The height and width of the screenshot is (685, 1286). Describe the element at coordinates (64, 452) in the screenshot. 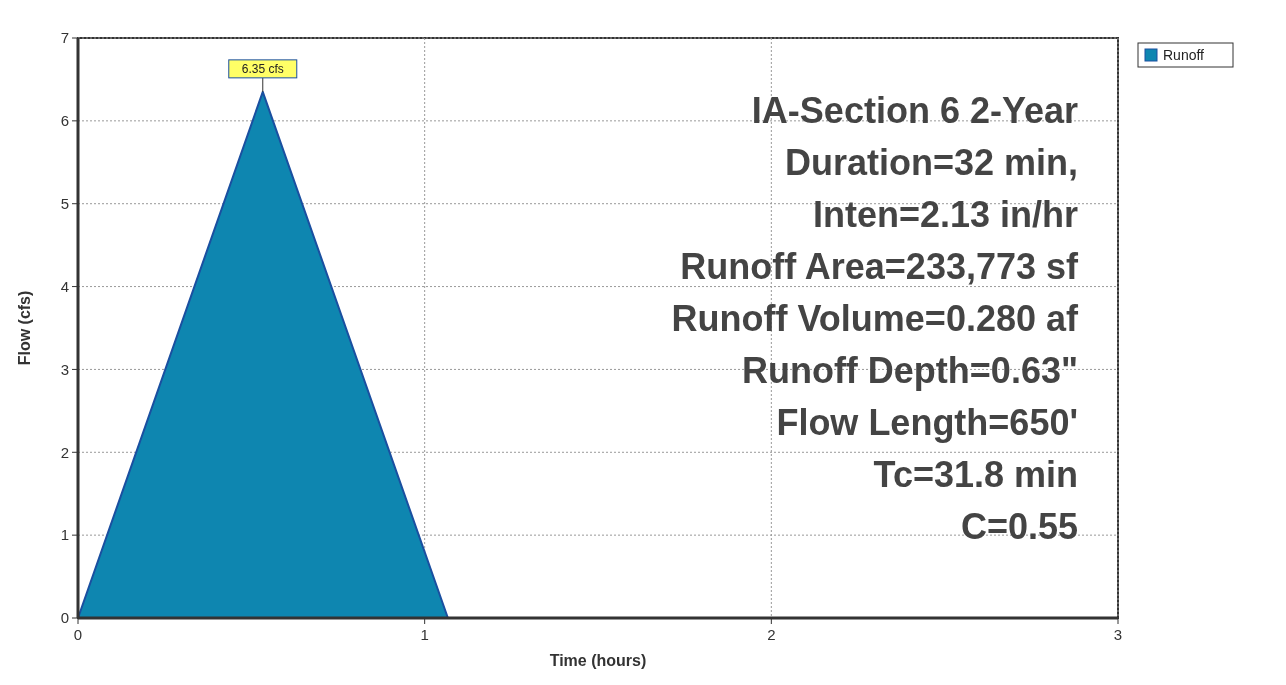

I see `y-tick-label: 2` at that location.